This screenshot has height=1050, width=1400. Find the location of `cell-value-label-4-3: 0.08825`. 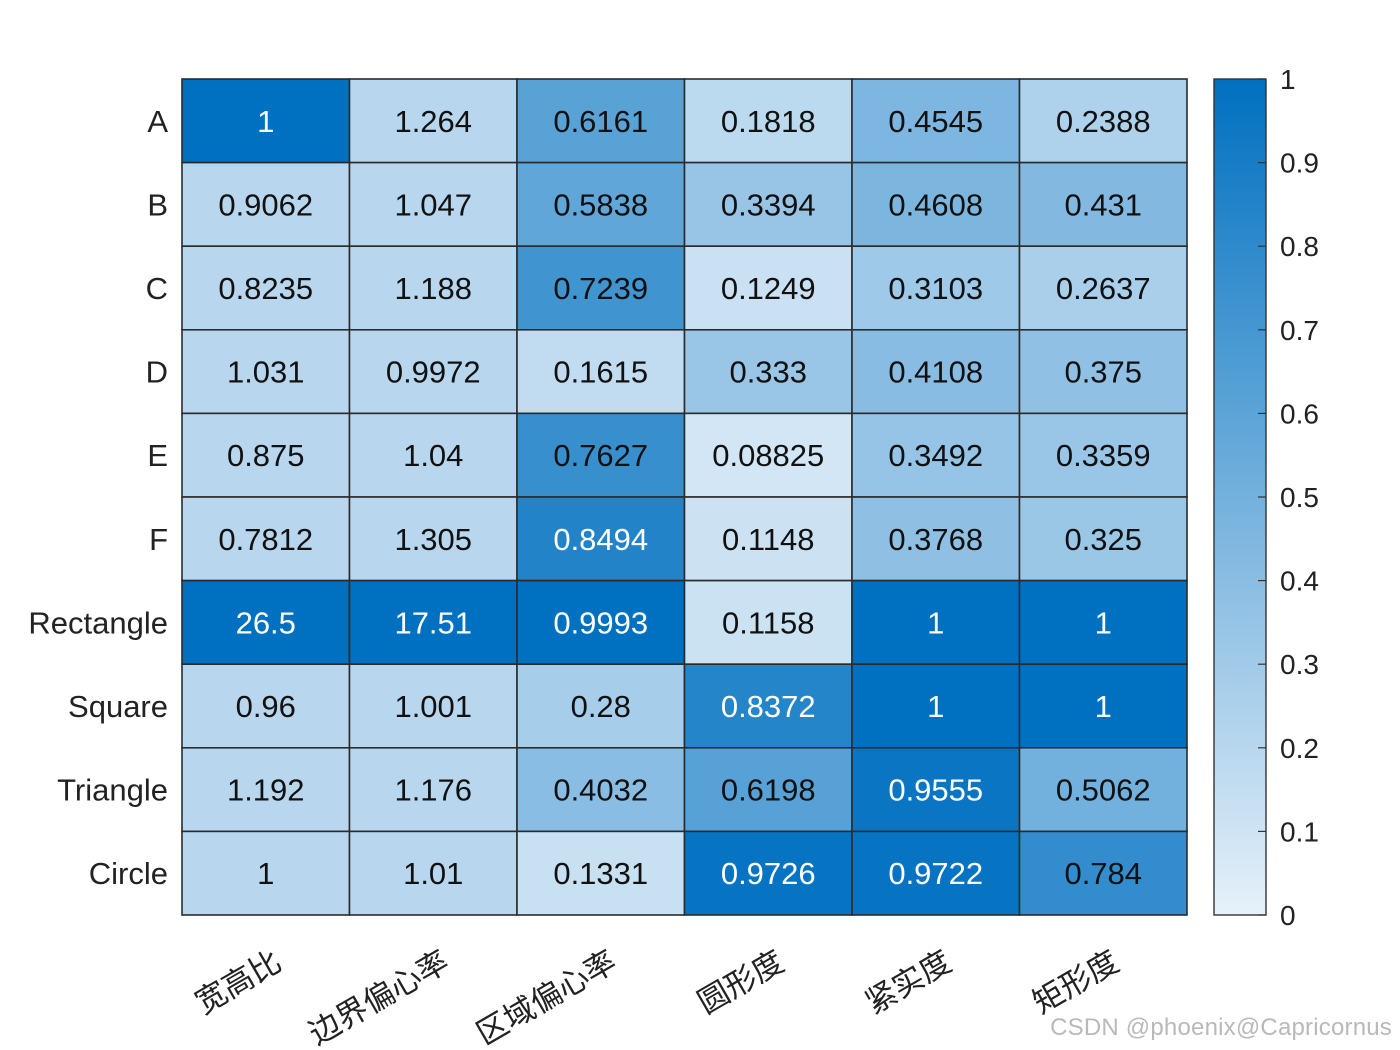

cell-value-label-4-3: 0.08825 is located at coordinates (768, 455).